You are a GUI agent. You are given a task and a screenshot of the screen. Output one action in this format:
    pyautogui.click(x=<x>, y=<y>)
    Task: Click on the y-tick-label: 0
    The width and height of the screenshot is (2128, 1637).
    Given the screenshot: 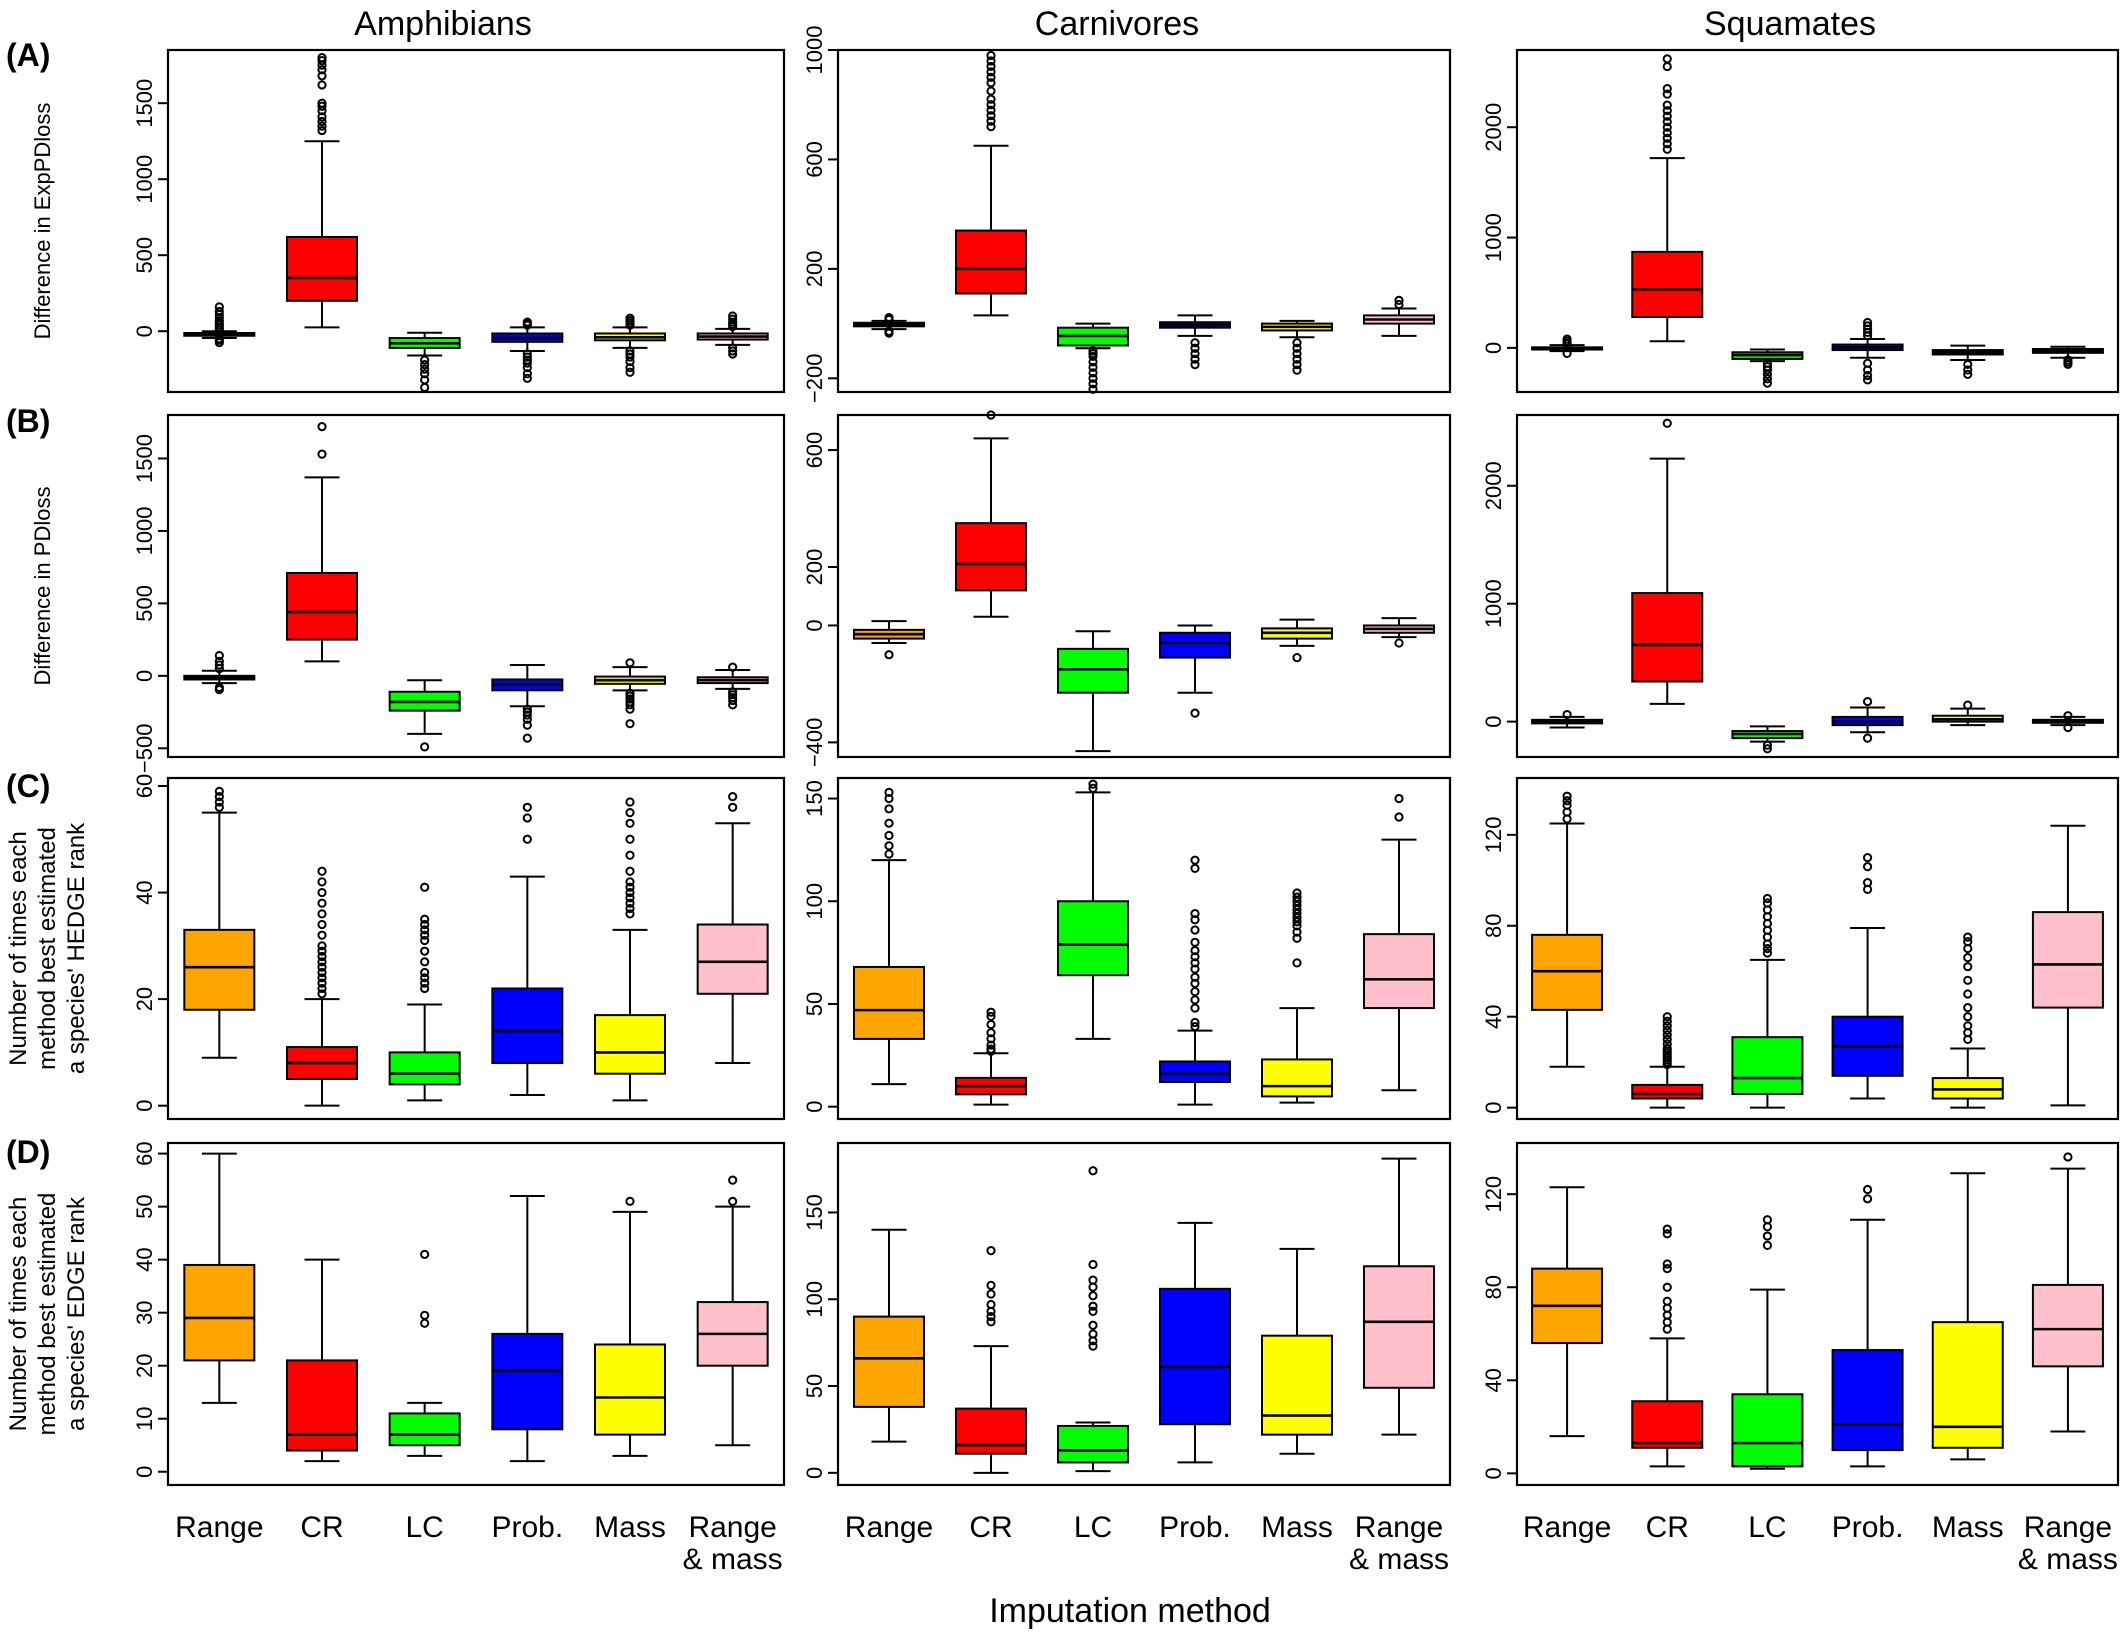 What is the action you would take?
    pyautogui.click(x=144, y=331)
    